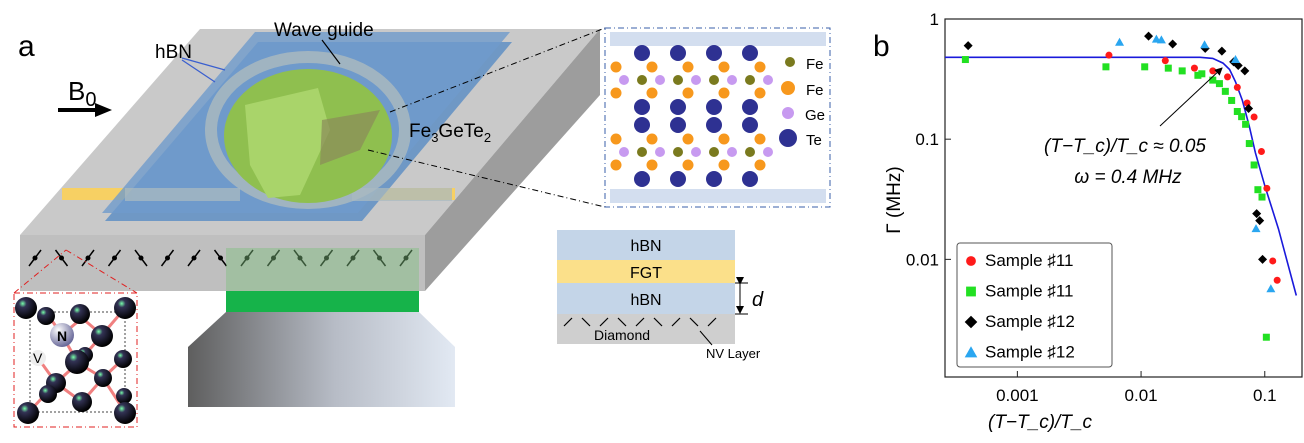 Image resolution: width=1304 pixels, height=443 pixels. What do you see at coordinates (788, 113) in the screenshot?
I see `legend-ge-dot` at bounding box center [788, 113].